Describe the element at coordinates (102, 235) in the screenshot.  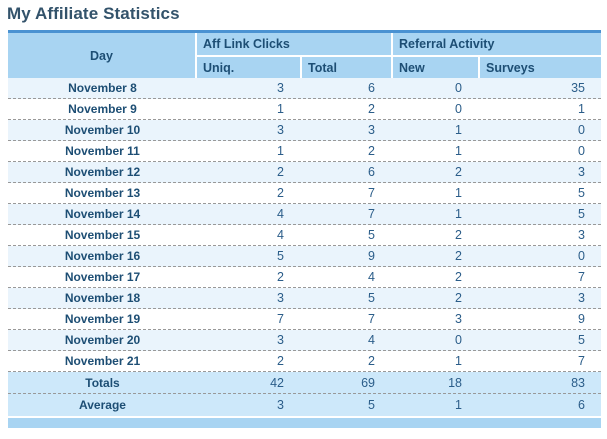
I see `day-cell: November 15` at that location.